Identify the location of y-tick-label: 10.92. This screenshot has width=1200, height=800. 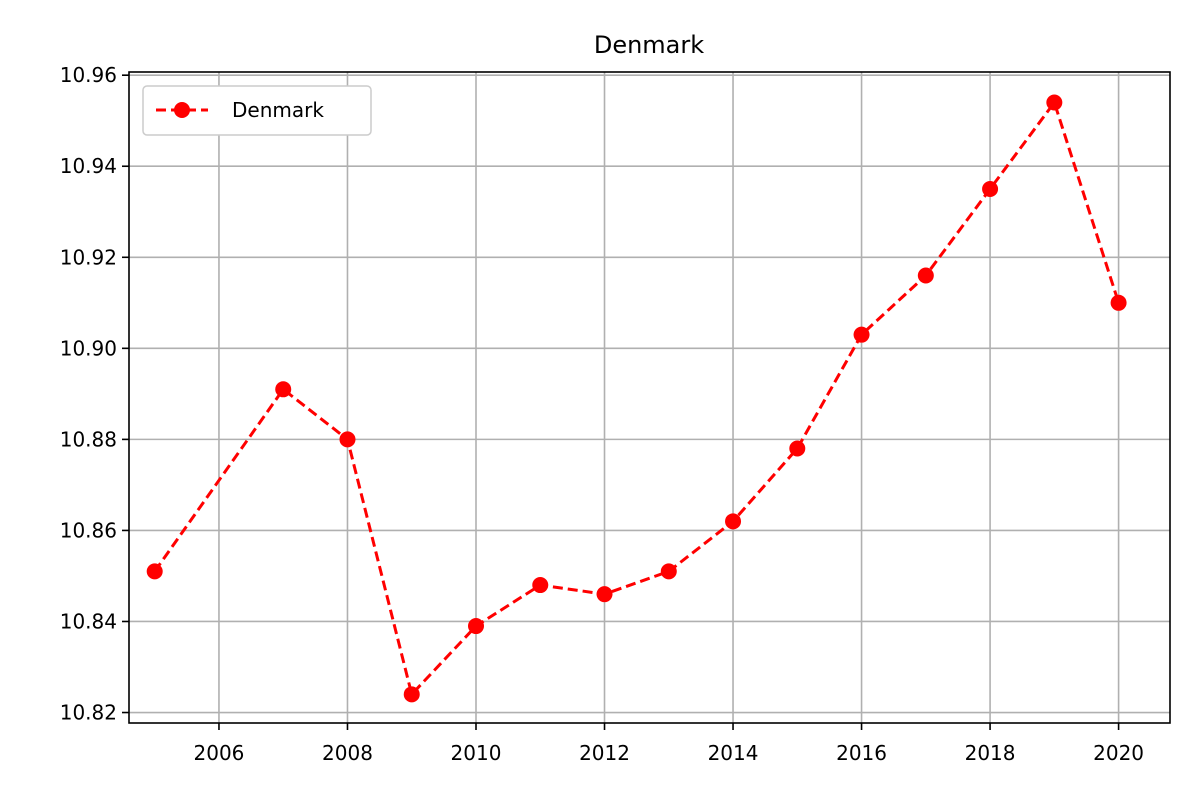
(88, 257).